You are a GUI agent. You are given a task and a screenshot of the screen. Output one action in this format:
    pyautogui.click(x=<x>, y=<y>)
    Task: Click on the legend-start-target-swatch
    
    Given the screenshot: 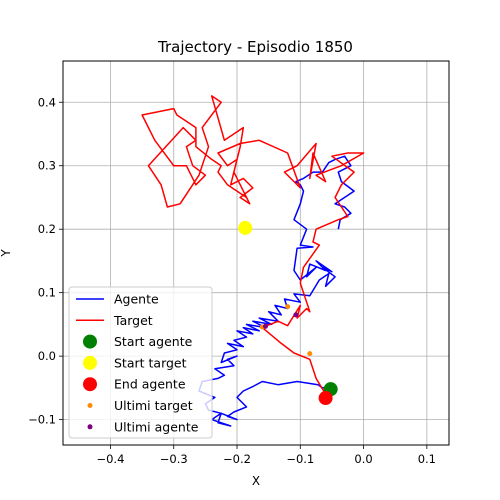 What is the action you would take?
    pyautogui.click(x=90, y=362)
    